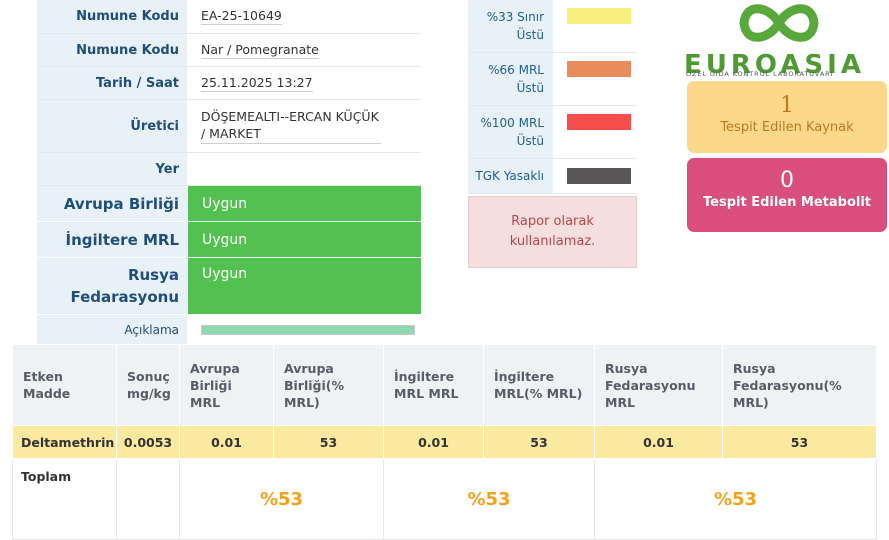 This screenshot has width=889, height=540. I want to click on column-header: Avrupa Birliği MRL, so click(226, 385).